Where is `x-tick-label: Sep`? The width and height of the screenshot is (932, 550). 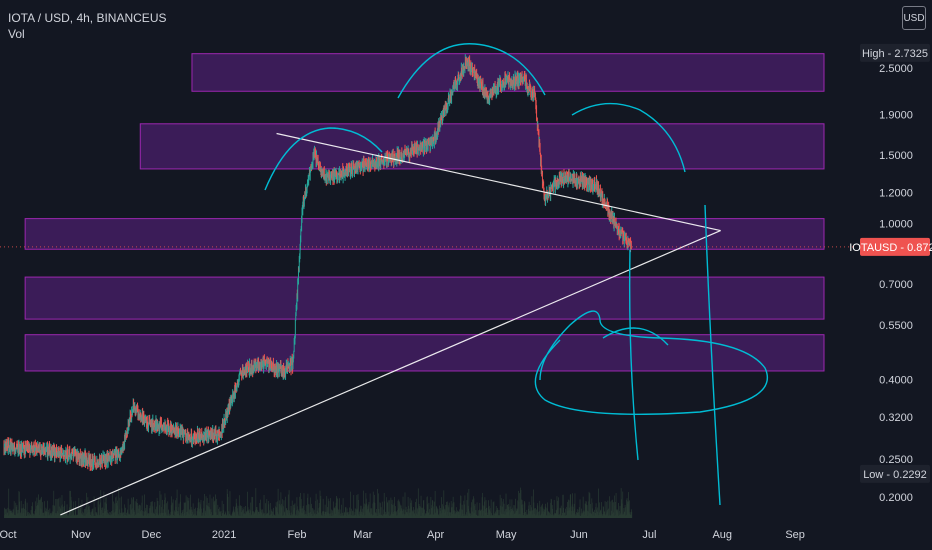
x-tick-label: Sep is located at coordinates (795, 535).